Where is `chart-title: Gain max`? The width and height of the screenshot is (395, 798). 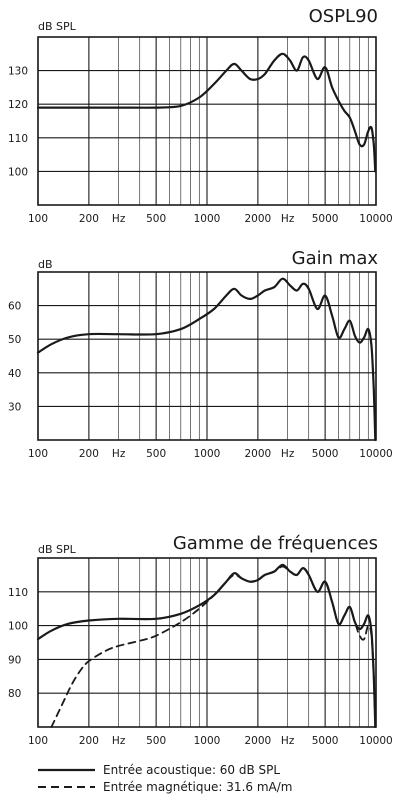
chart-title: Gain max is located at coordinates (335, 258).